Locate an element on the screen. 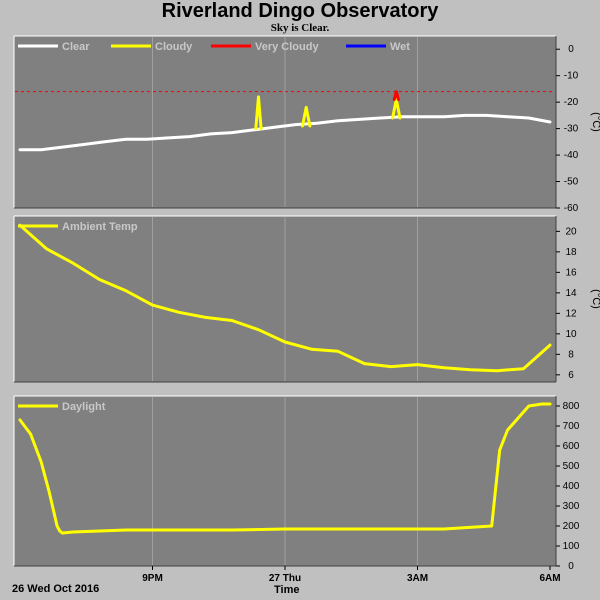 The height and width of the screenshot is (600, 600). y-tick-label: 10 is located at coordinates (571, 334).